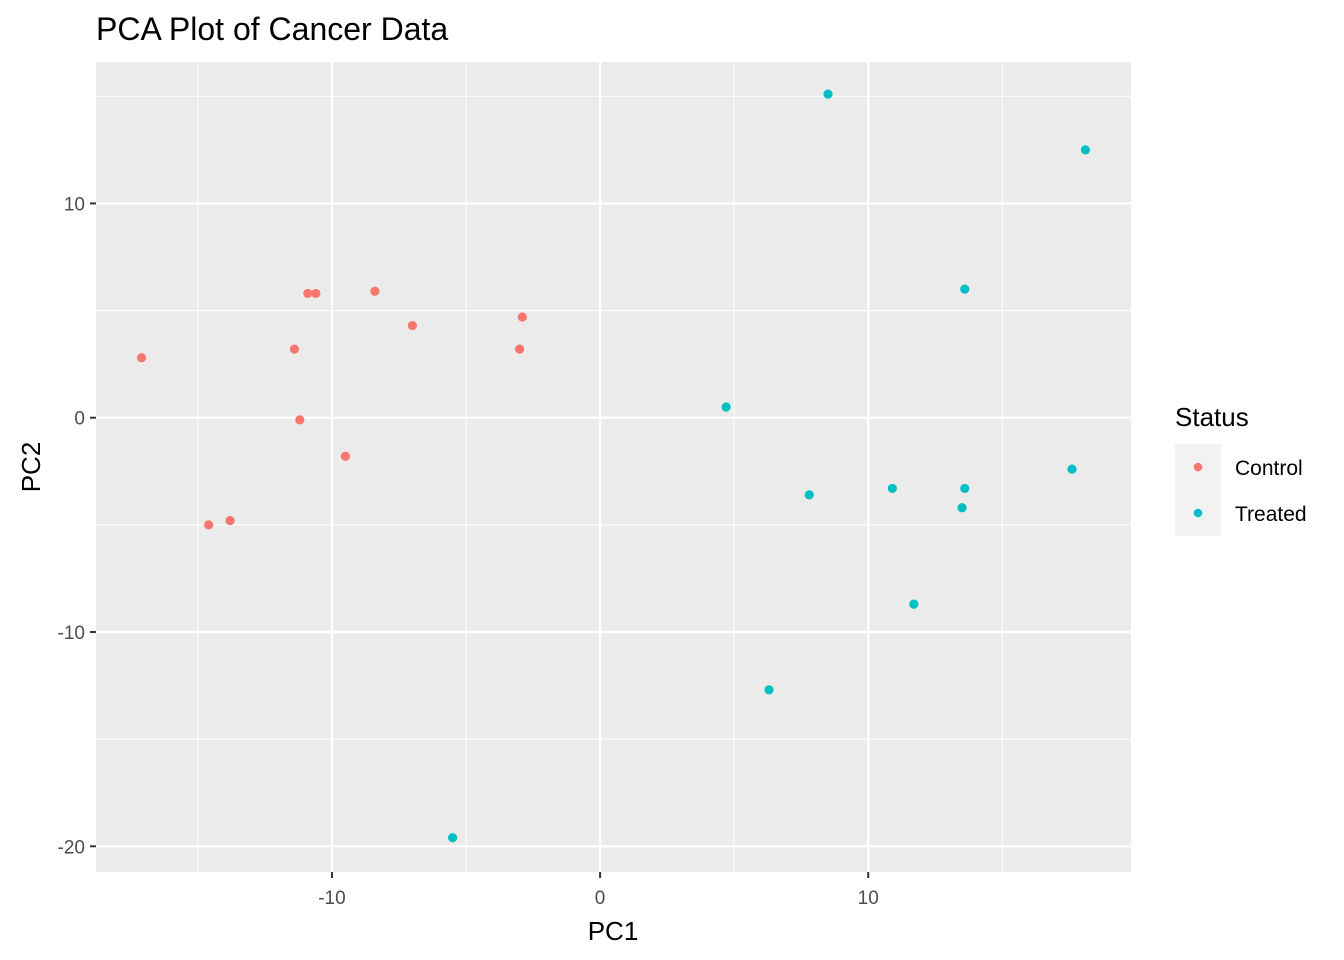 This screenshot has height=960, width=1344. What do you see at coordinates (868, 898) in the screenshot?
I see `x-tick-label: 10` at bounding box center [868, 898].